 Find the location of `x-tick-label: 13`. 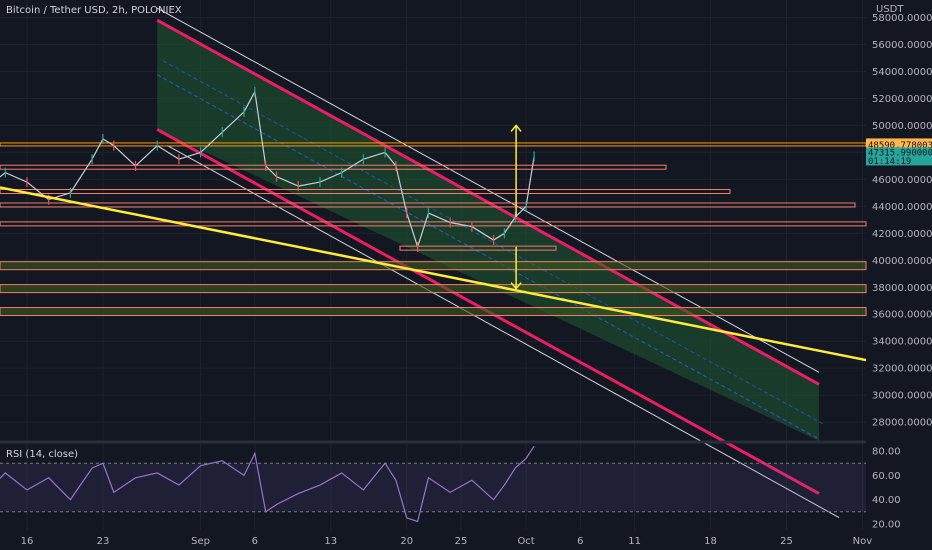

x-tick-label: 13 is located at coordinates (330, 541).